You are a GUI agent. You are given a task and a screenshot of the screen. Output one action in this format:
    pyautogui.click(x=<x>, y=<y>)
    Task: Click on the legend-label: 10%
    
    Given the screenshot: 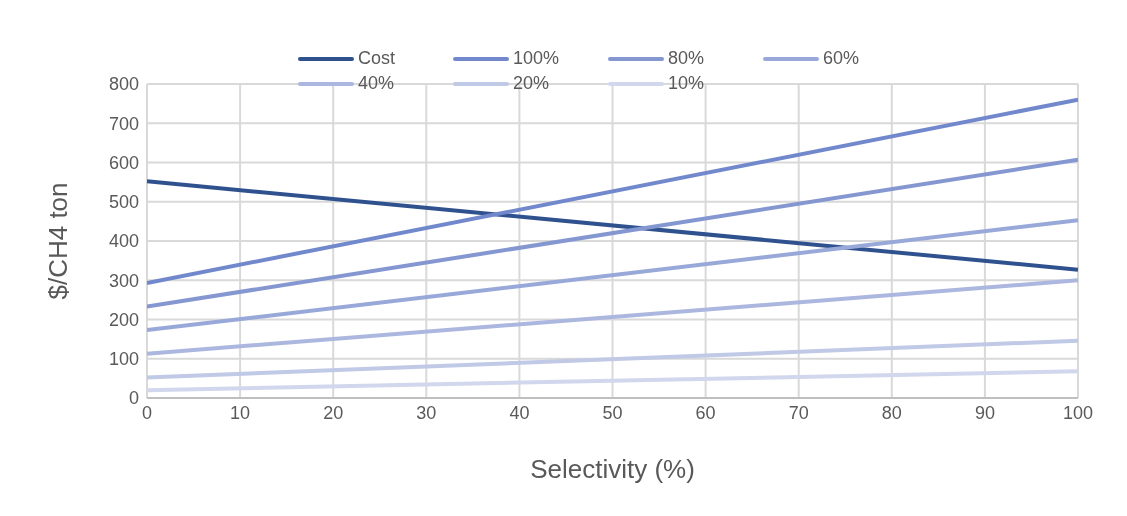 What is the action you would take?
    pyautogui.click(x=686, y=83)
    